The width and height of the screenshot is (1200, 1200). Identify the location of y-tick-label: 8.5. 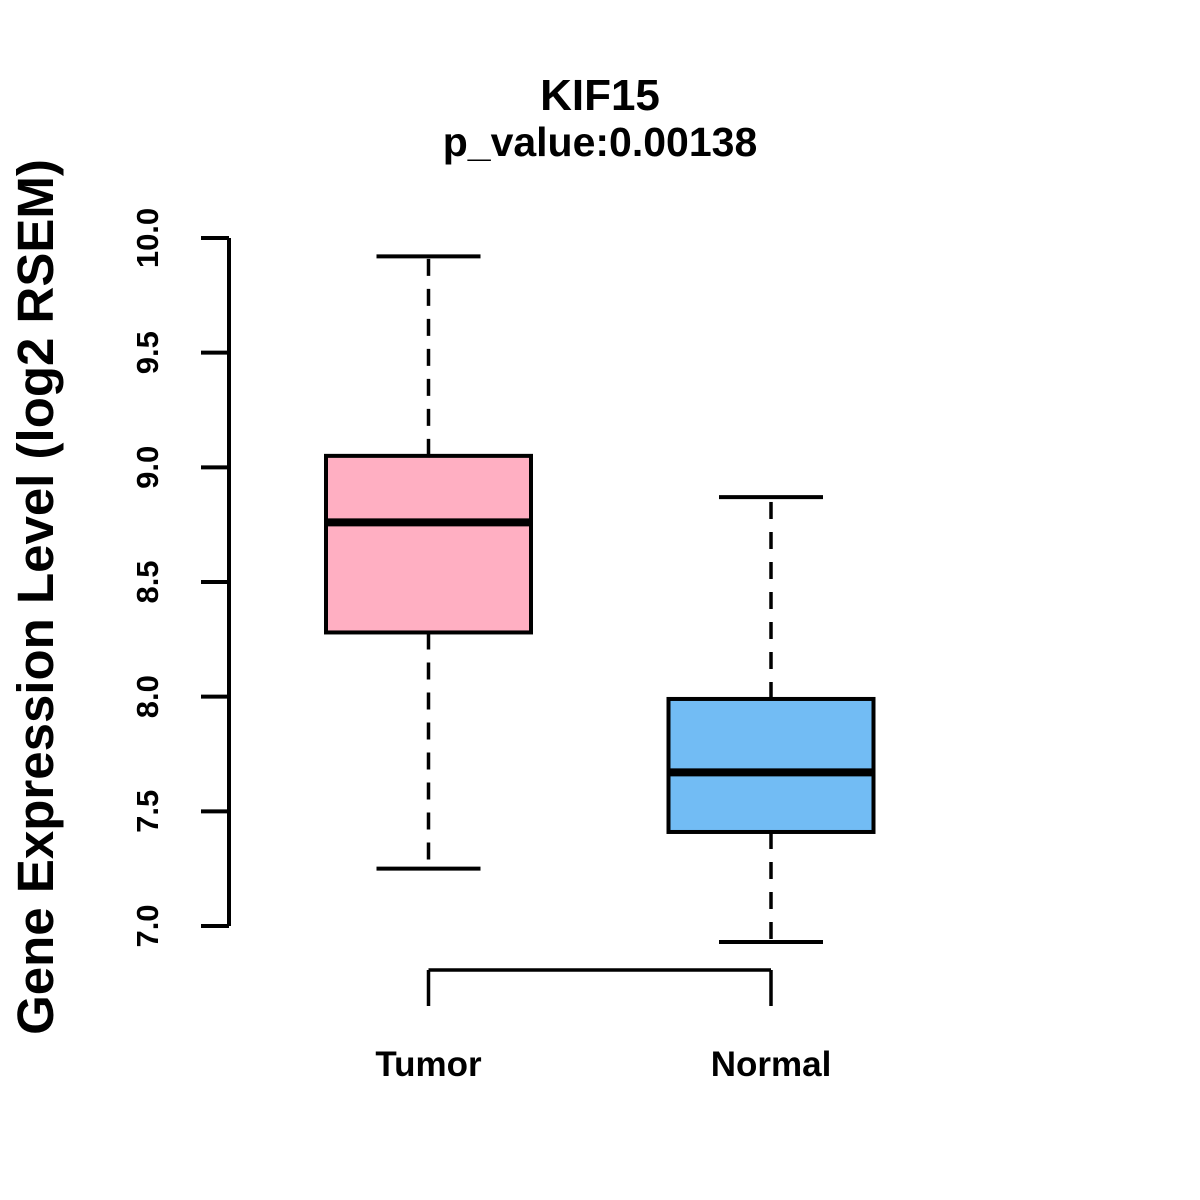
(147, 581).